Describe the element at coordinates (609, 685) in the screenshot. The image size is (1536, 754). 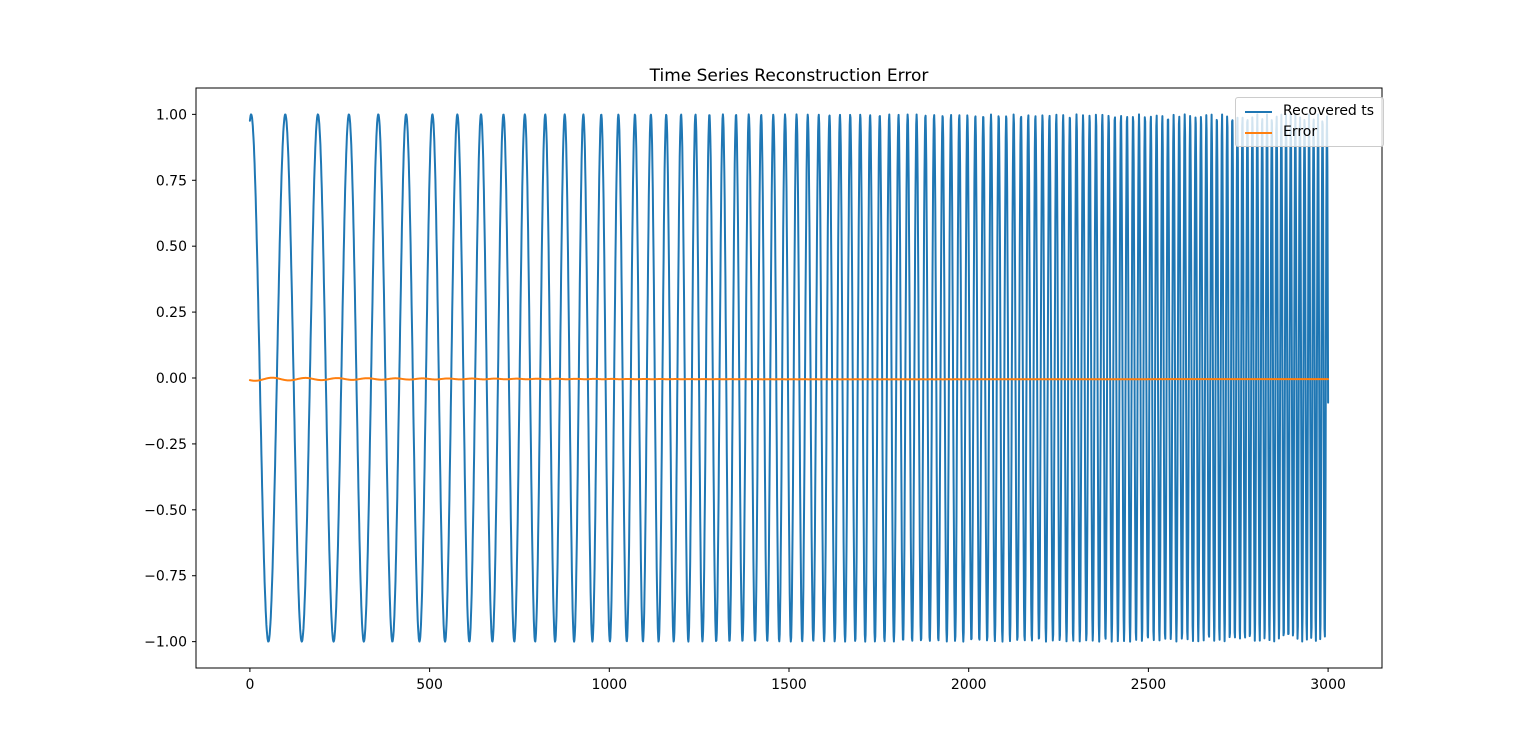
I see `x-tick-label: 1000` at that location.